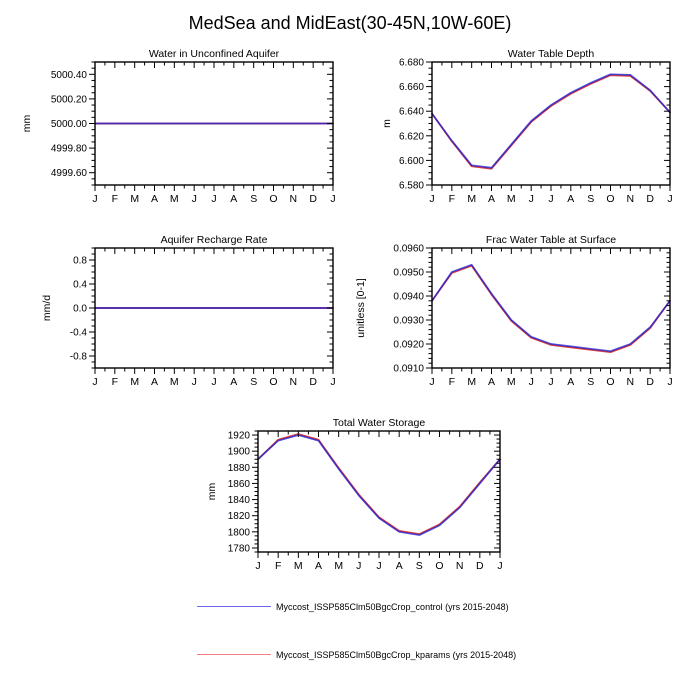 The height and width of the screenshot is (700, 700). What do you see at coordinates (79, 357) in the screenshot?
I see `y-tick-label: -0.8` at bounding box center [79, 357].